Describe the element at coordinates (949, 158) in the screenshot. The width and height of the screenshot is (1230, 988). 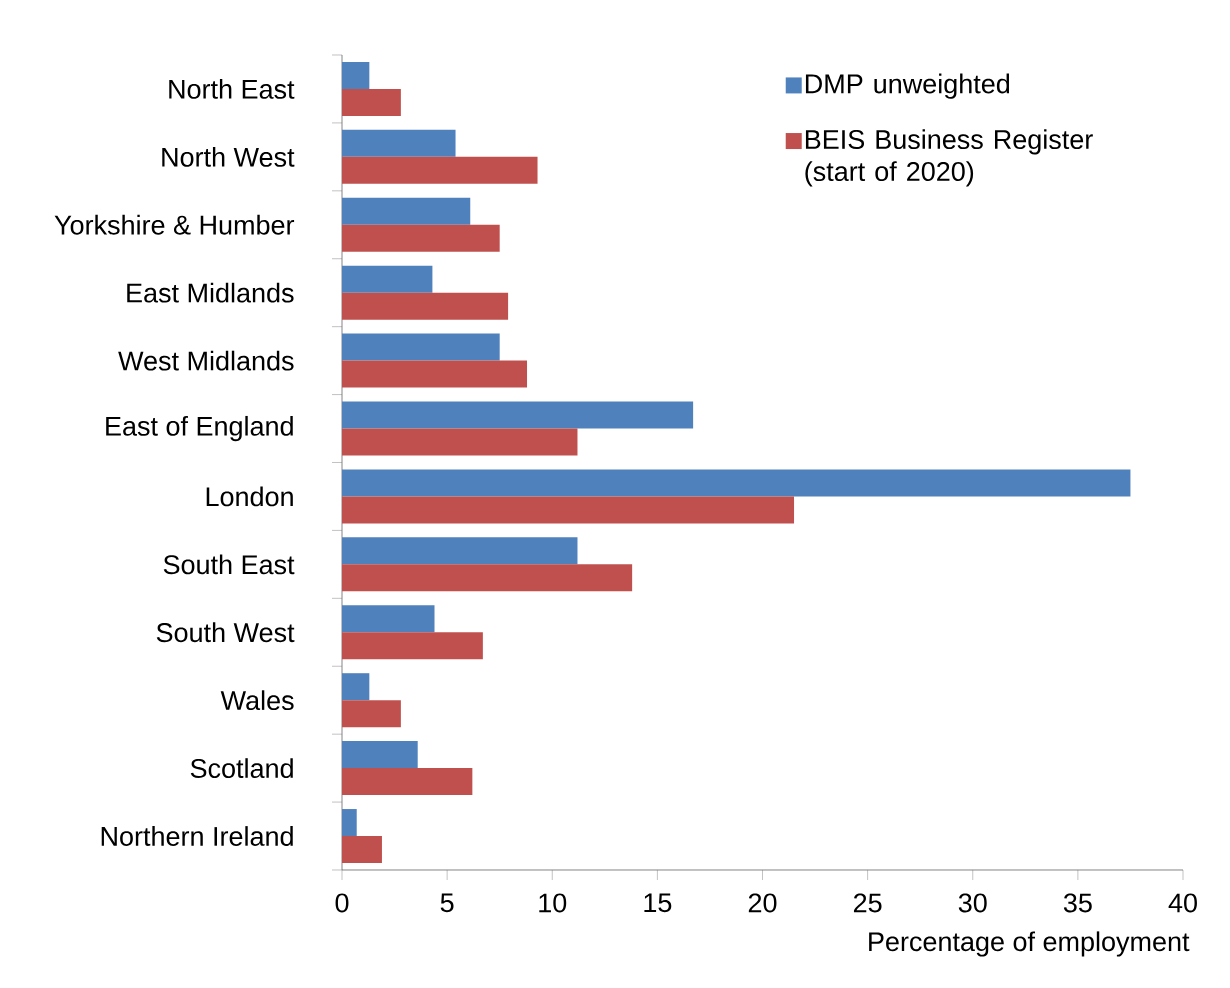
I see `legend-label: BEIS Business Register (start of 2020)` at that location.